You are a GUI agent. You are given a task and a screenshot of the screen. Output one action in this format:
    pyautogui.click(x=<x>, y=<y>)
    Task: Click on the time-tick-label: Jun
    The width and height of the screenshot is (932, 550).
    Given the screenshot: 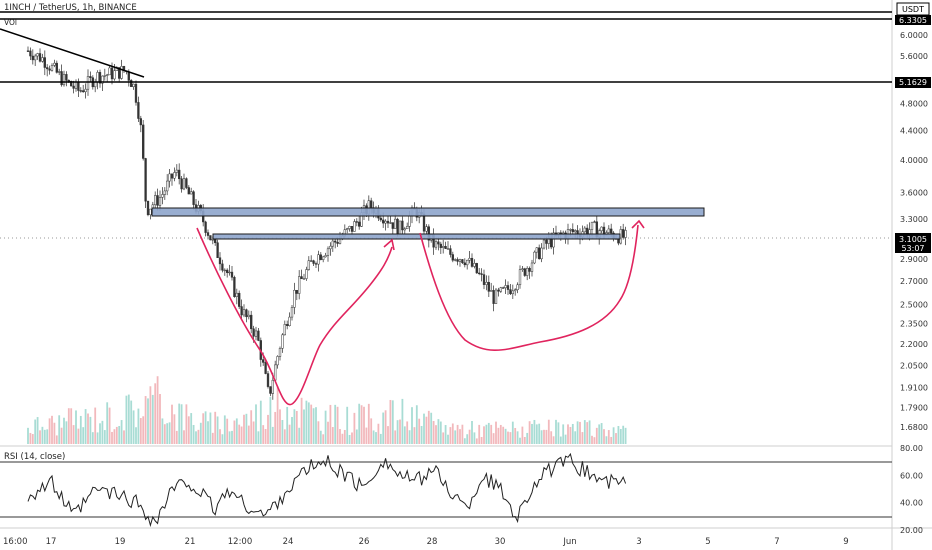 What is the action you would take?
    pyautogui.click(x=569, y=542)
    